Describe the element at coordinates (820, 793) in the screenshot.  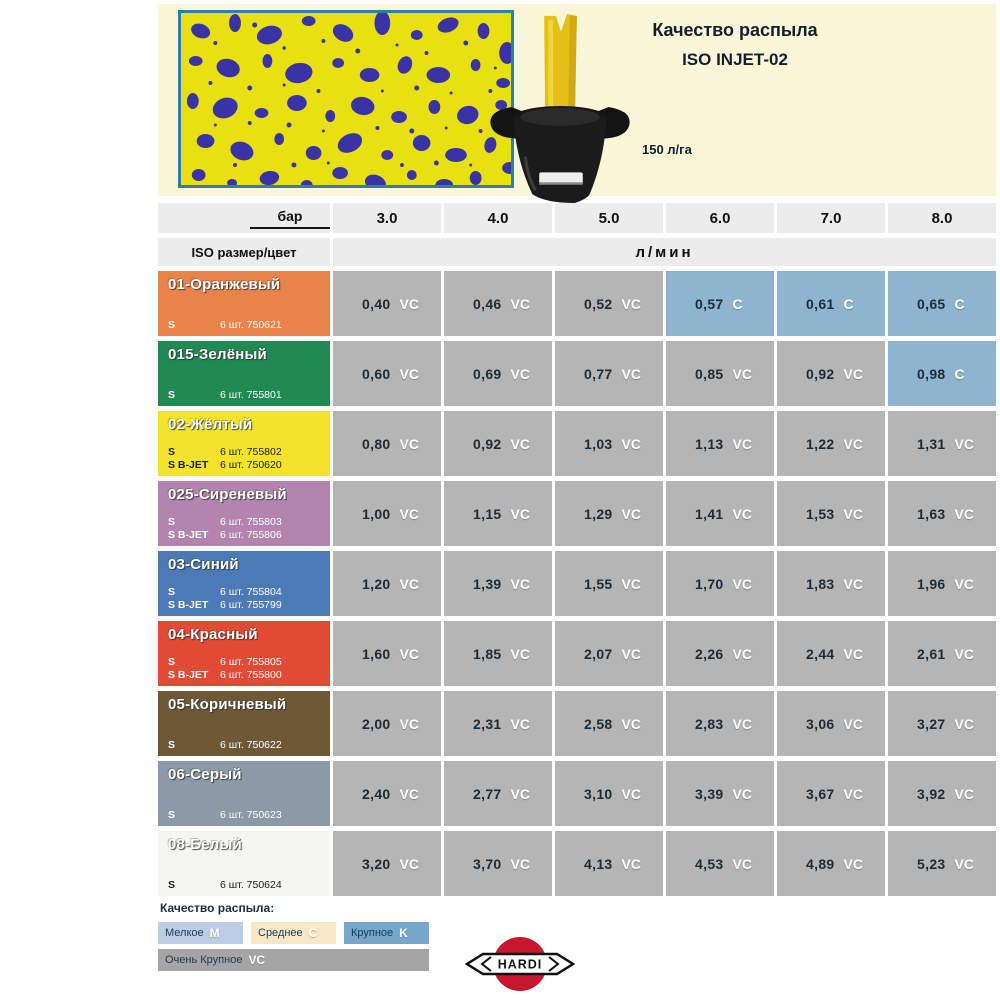
I see `flow-value: 3,67` at that location.